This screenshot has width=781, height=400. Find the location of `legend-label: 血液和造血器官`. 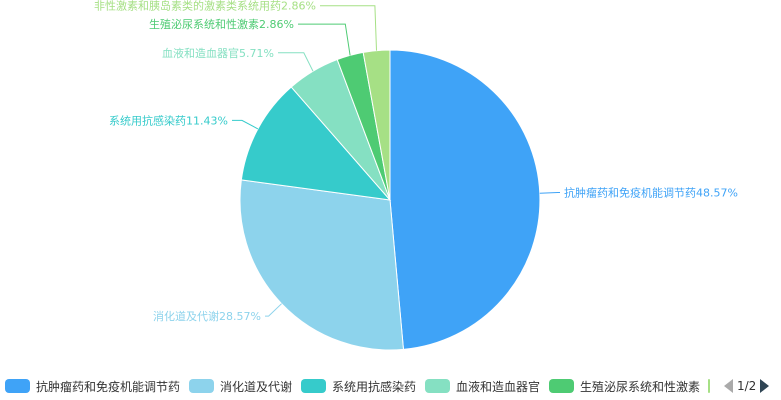

legend-label: 血液和造血器官 is located at coordinates (498, 386).